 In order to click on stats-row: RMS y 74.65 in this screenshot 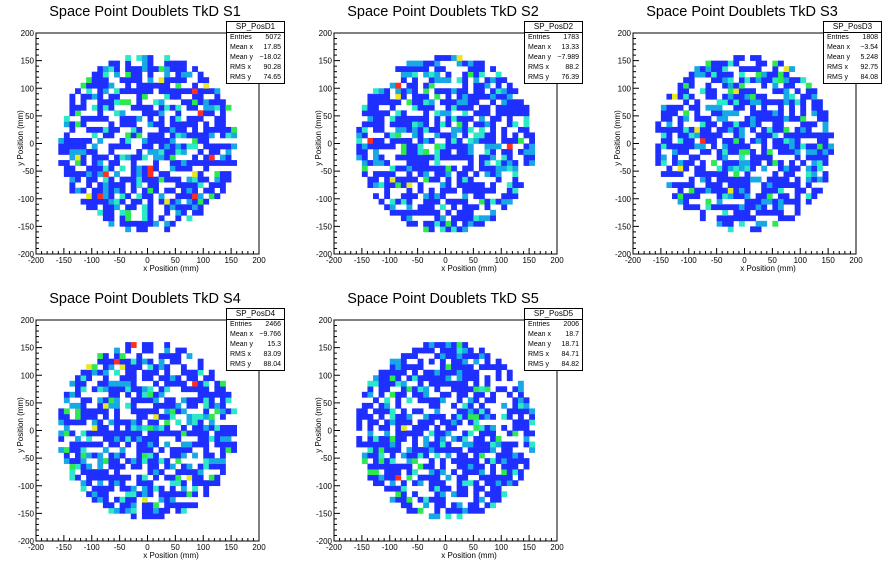, I will do `click(255, 78)`.